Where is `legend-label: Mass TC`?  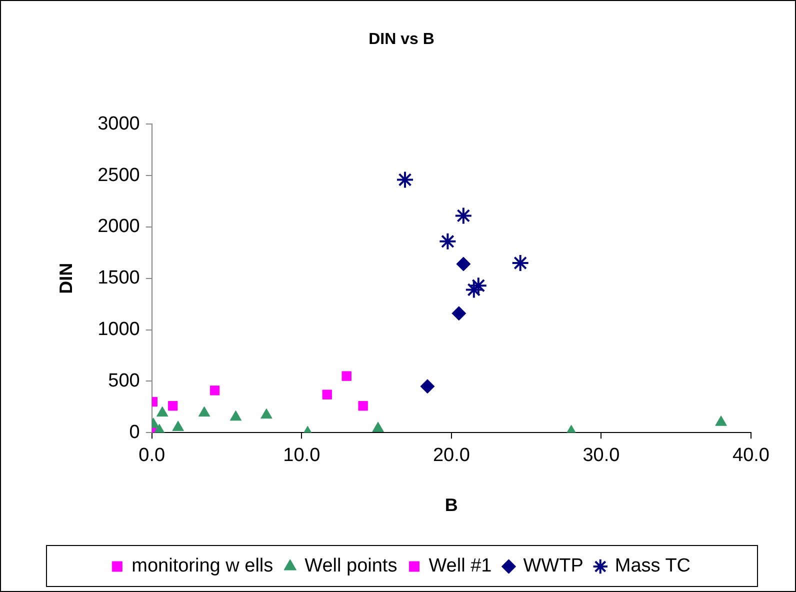 legend-label: Mass TC is located at coordinates (652, 566).